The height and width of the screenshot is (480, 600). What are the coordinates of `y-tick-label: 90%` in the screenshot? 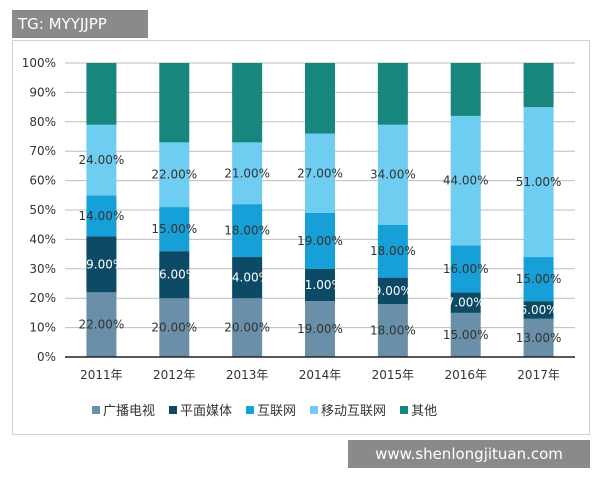 It's located at (42, 92).